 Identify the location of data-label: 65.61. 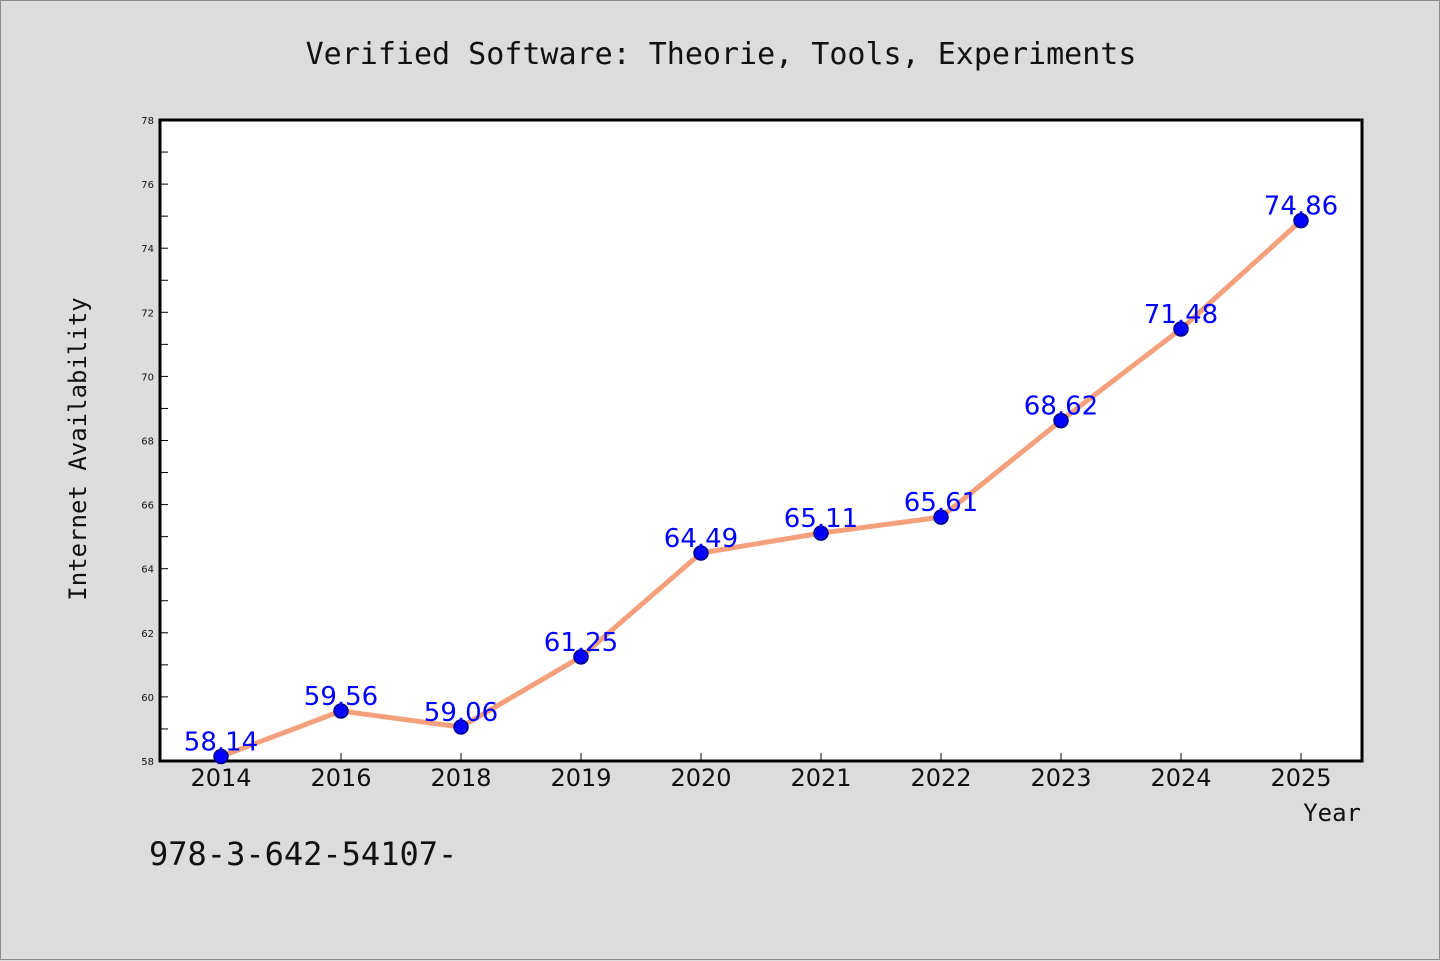
(941, 503).